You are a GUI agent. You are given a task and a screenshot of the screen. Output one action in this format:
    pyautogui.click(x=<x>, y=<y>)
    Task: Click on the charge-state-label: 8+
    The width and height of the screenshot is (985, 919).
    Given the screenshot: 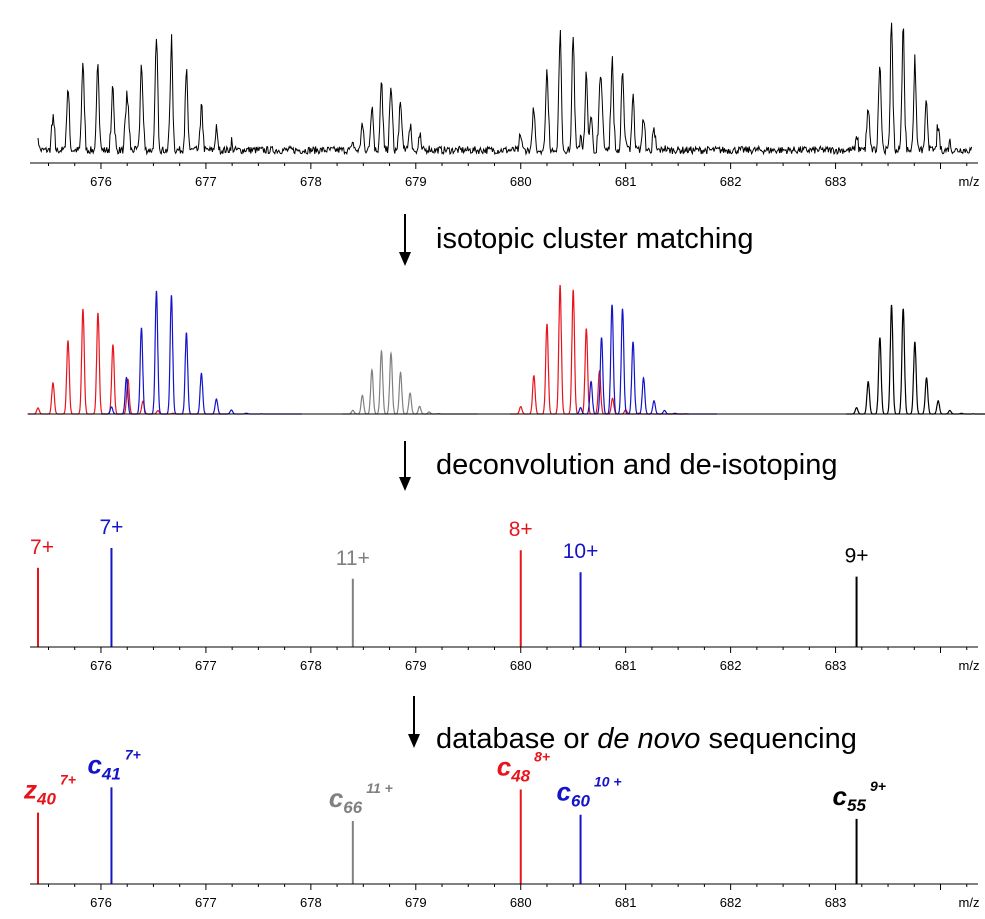 What is the action you would take?
    pyautogui.click(x=521, y=529)
    